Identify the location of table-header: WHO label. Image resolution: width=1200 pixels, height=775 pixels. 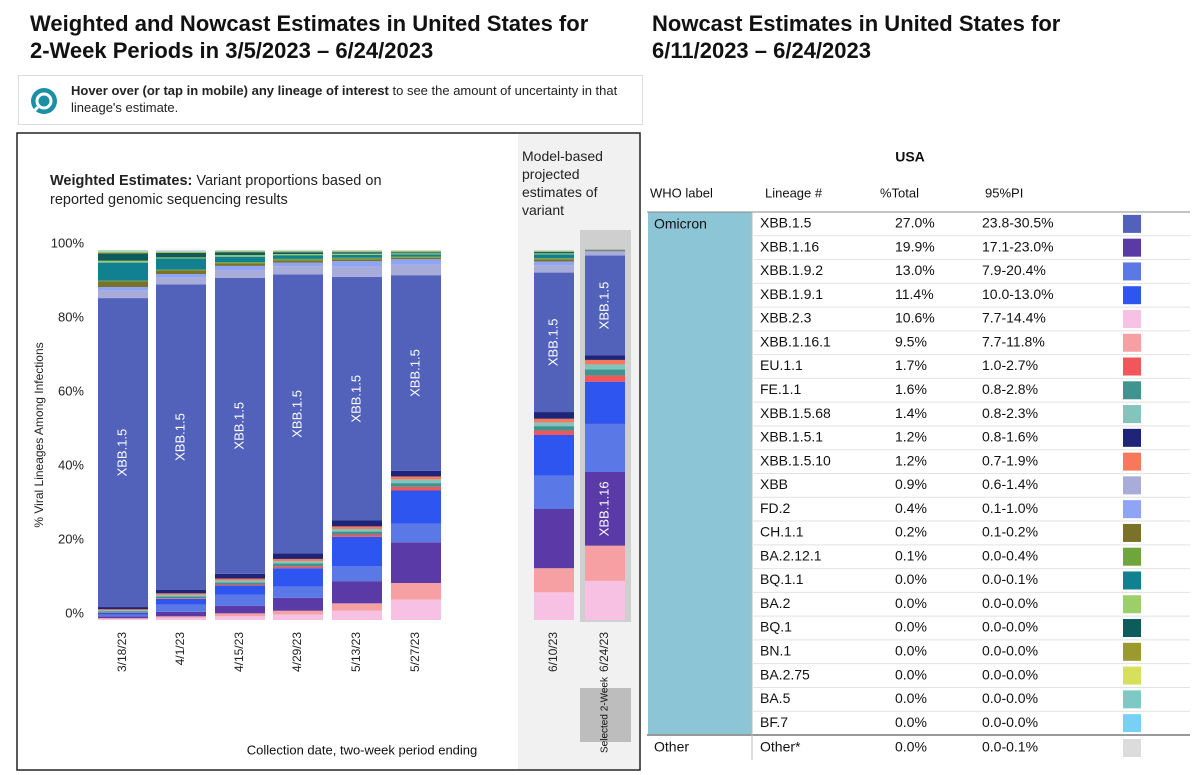
(681, 192).